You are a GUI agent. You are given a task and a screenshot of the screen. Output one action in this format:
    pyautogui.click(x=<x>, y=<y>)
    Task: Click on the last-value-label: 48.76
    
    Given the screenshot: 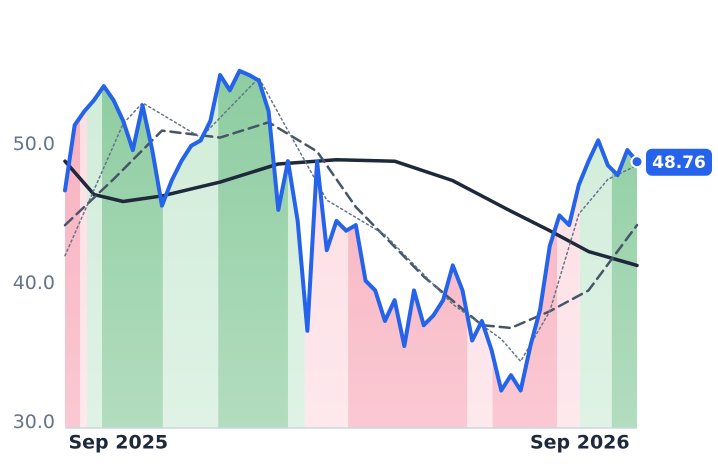 What is the action you would take?
    pyautogui.click(x=679, y=163)
    